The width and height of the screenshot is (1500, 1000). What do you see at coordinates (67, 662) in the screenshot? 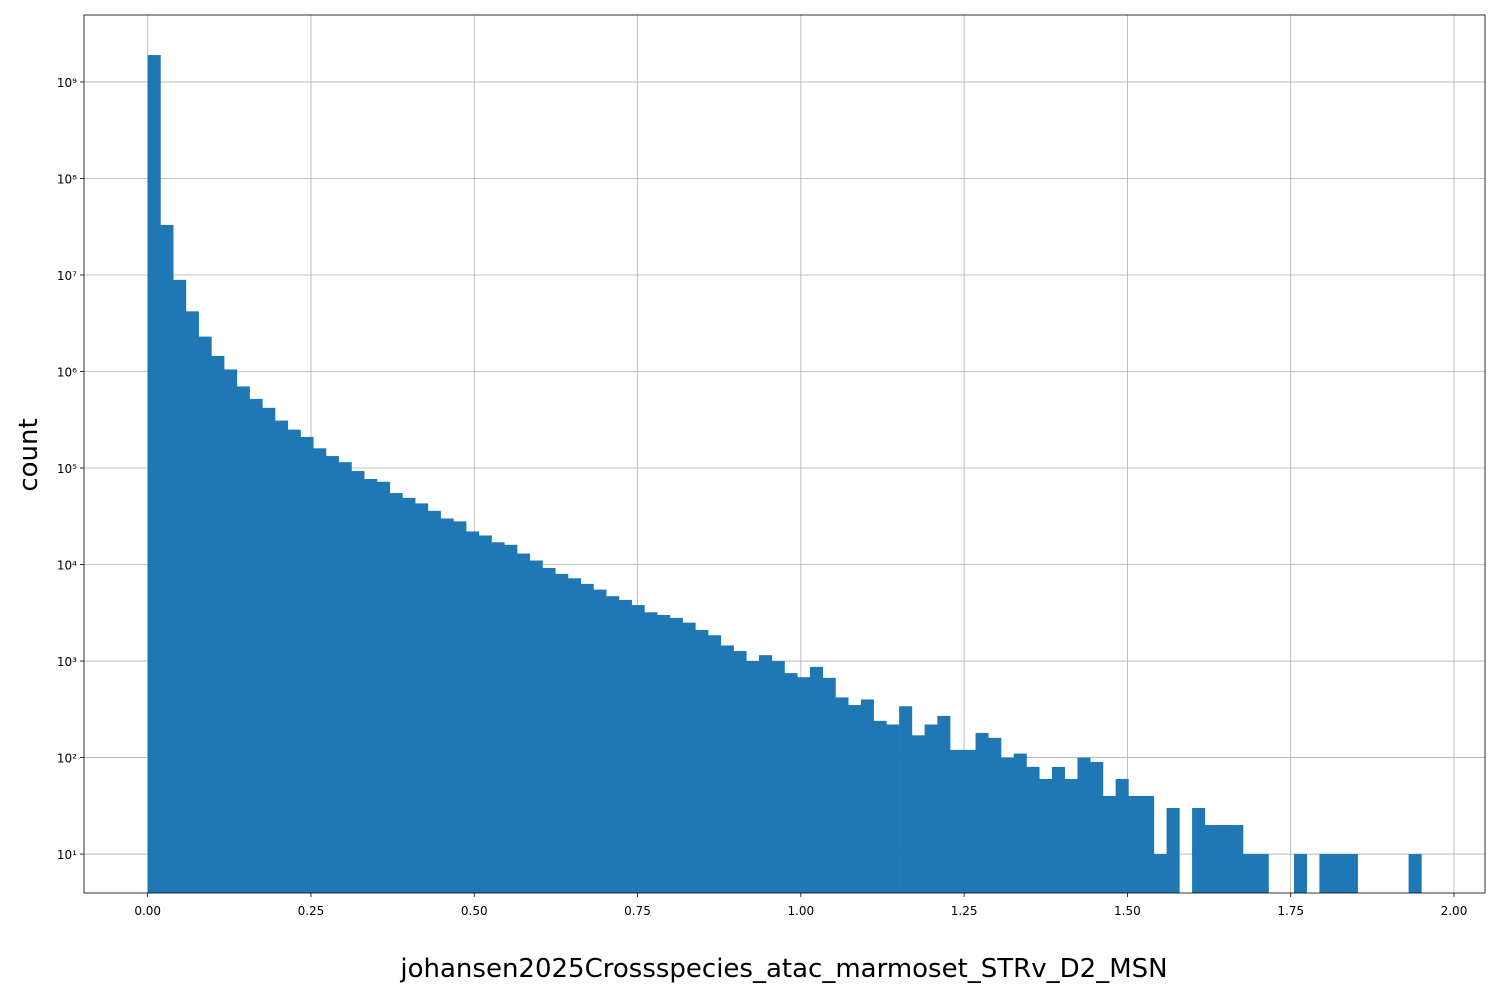
I see `y-tick-label: 10³` at bounding box center [67, 662].